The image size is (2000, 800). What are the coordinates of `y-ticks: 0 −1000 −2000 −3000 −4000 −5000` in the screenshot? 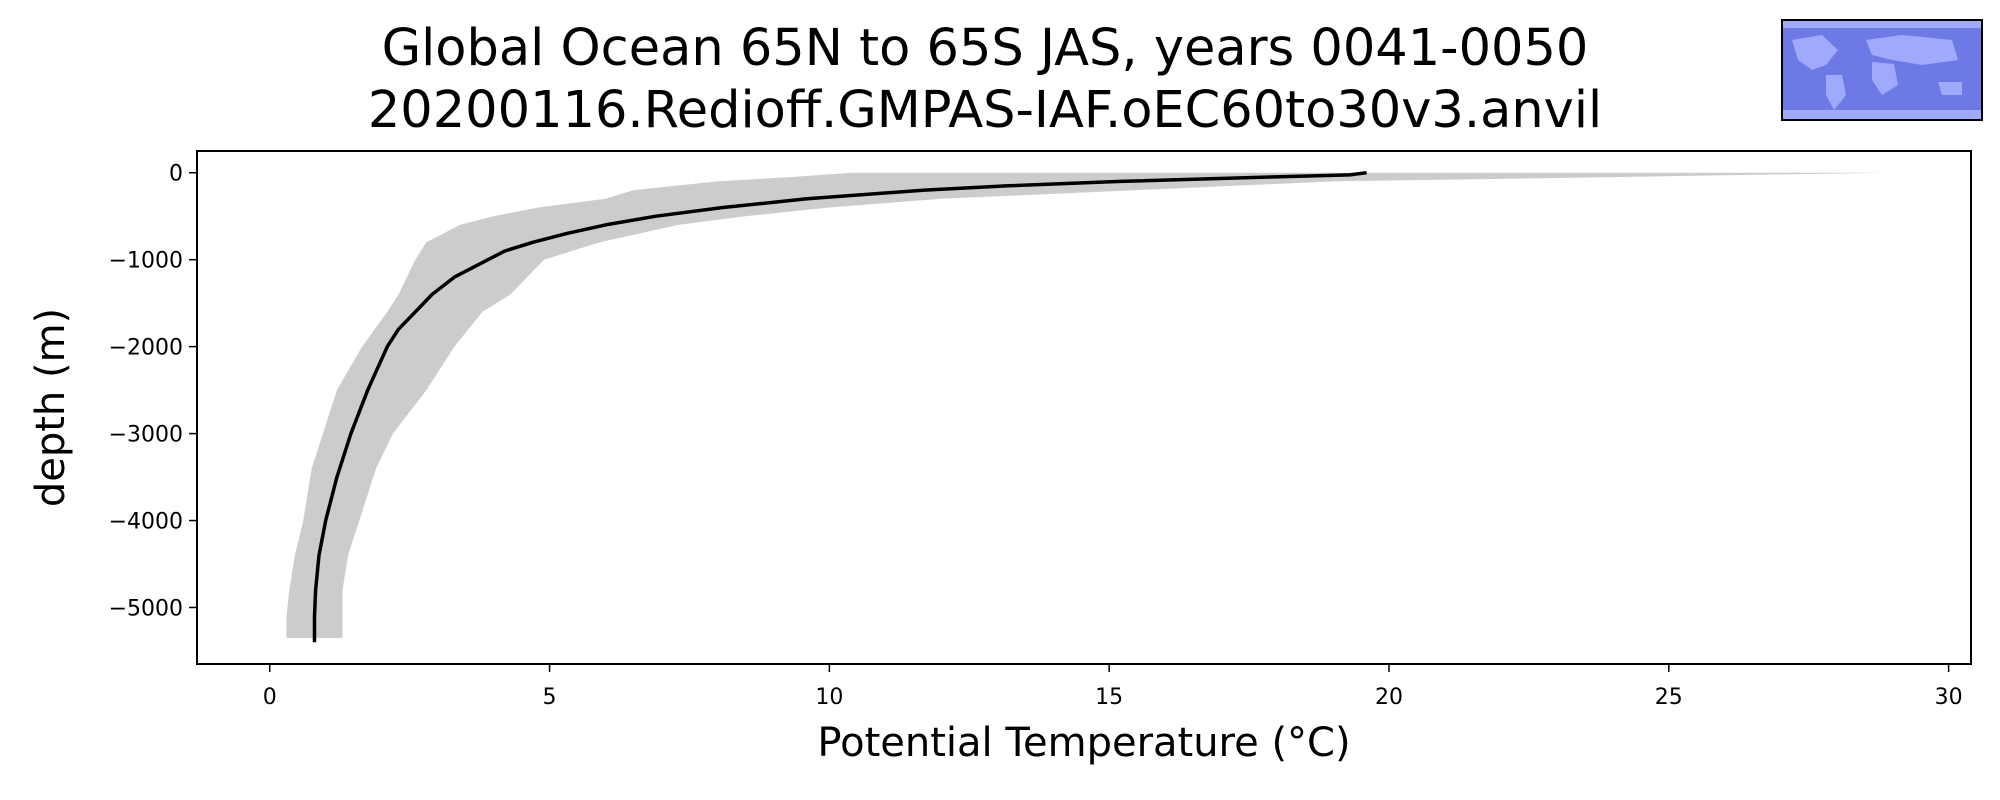 It's located at (153, 391).